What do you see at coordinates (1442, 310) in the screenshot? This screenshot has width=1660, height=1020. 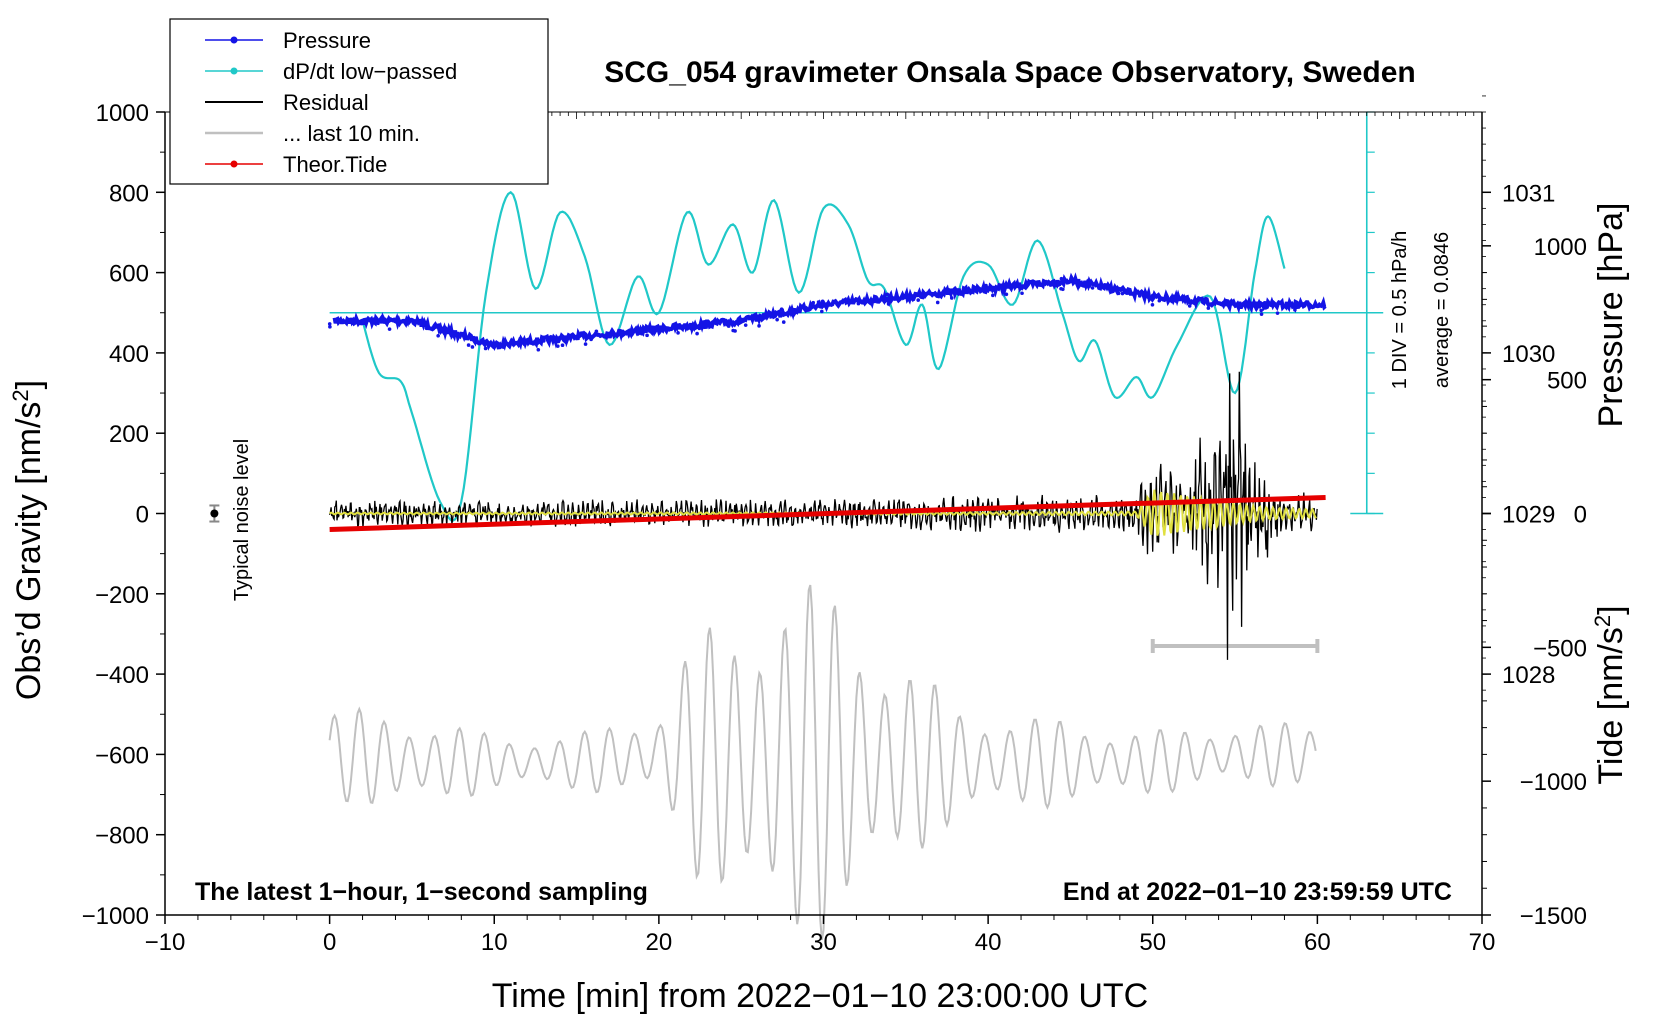 I see `dpdt-average-label: average = 0.0846` at bounding box center [1442, 310].